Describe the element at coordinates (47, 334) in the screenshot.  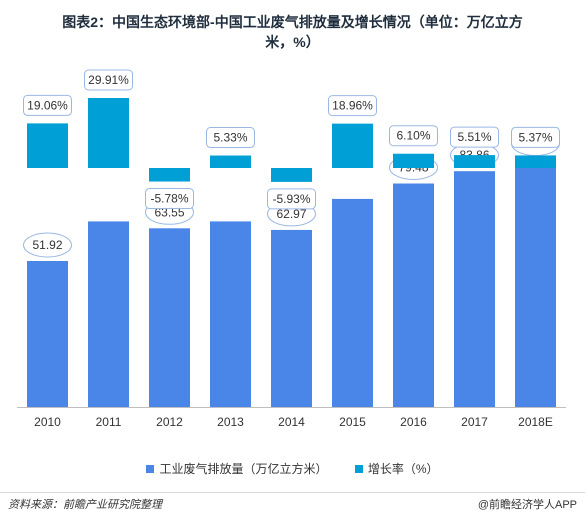
I see `emission-bar-2010` at that location.